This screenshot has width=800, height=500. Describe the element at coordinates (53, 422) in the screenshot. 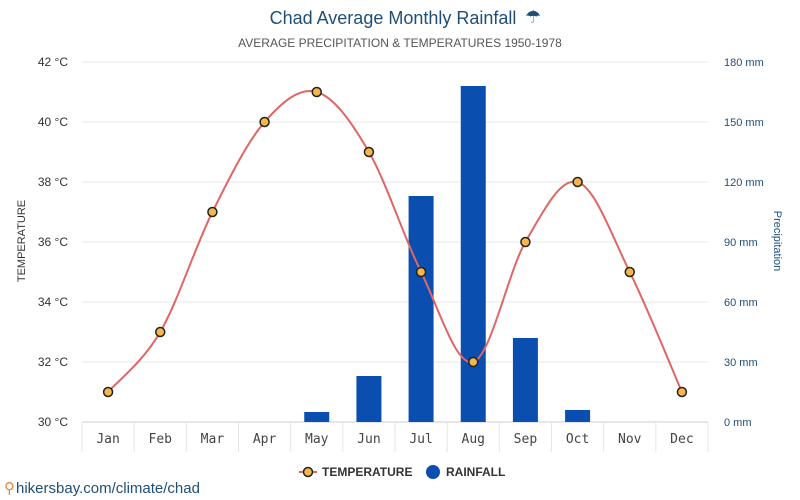

I see `left-tick-label: 30 °C` at that location.